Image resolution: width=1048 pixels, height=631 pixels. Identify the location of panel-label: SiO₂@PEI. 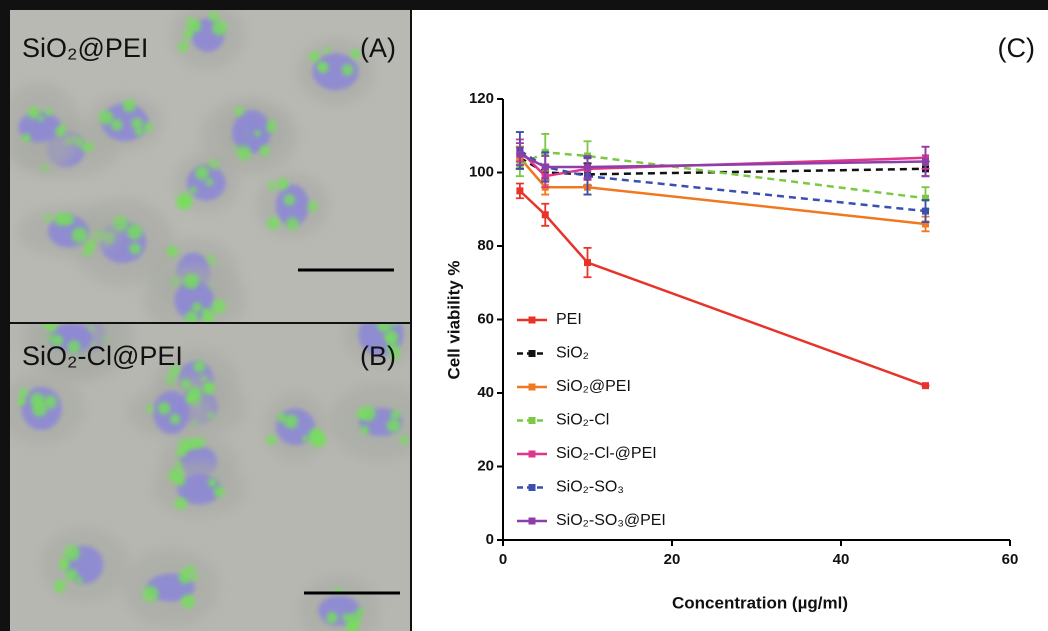
(85, 48).